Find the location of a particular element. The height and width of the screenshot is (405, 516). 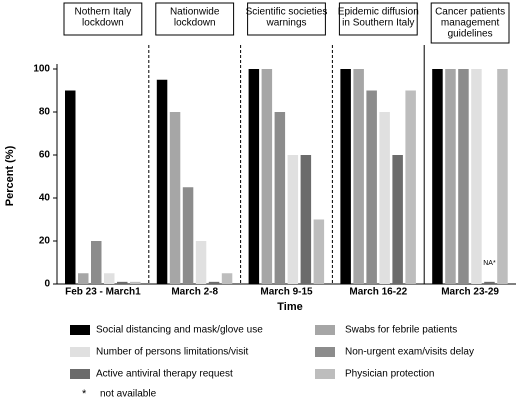

period-label: Epidemic diffusion is located at coordinates (378, 12).